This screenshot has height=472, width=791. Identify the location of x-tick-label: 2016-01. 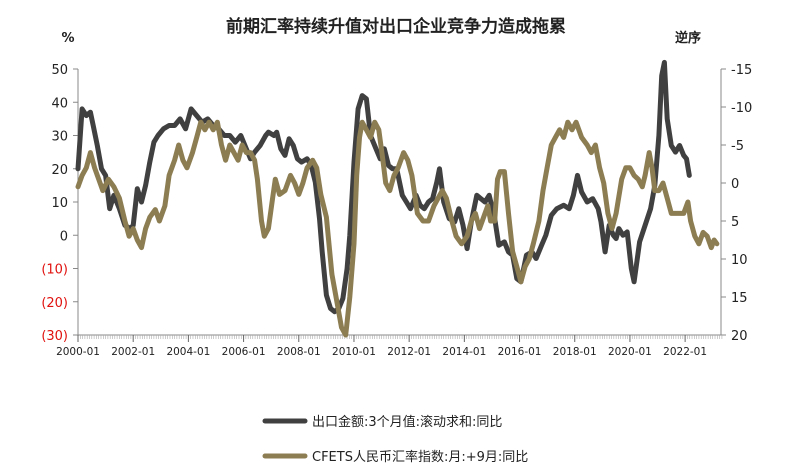
(520, 352).